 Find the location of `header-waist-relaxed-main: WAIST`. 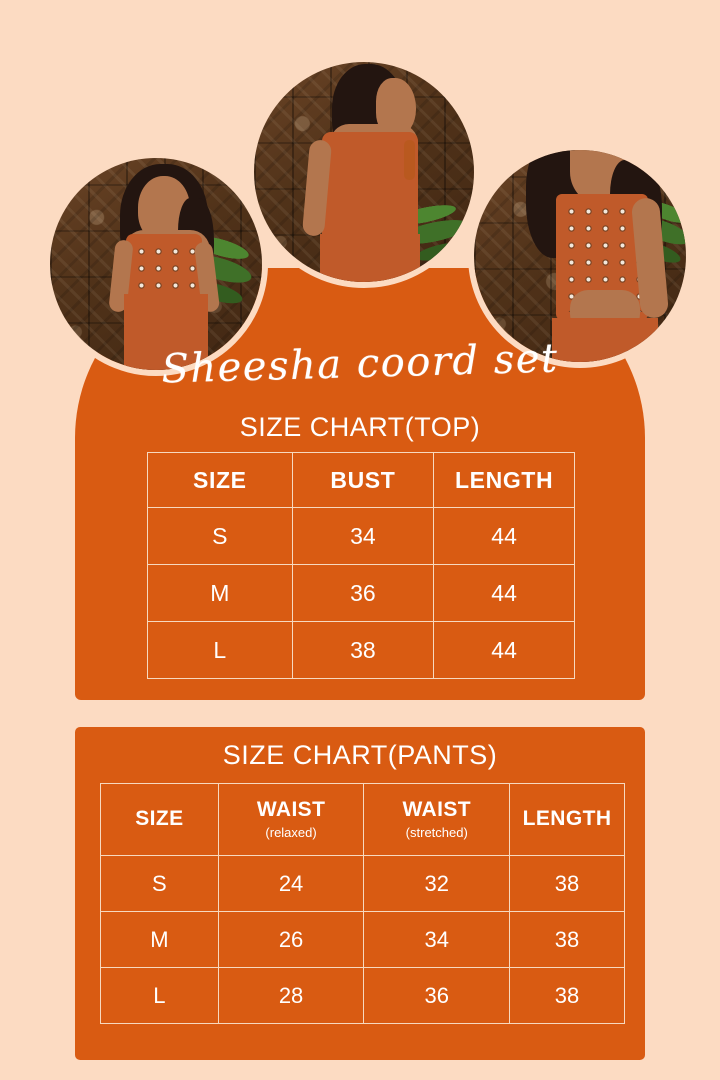

header-waist-relaxed-main: WAIST is located at coordinates (291, 810).